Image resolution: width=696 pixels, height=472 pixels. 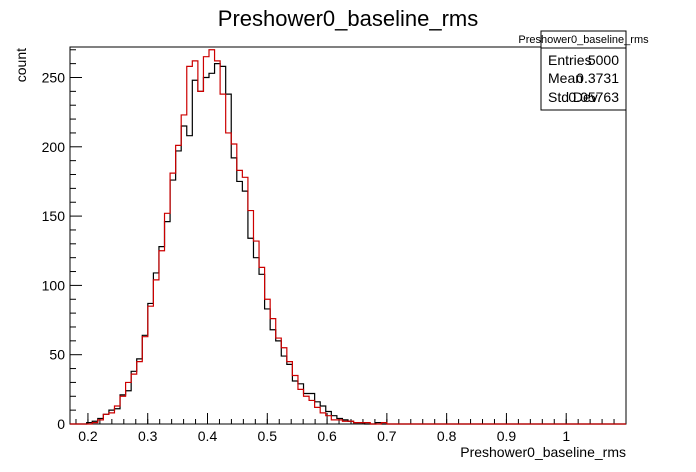 What do you see at coordinates (387, 436) in the screenshot?
I see `x-tick-label: 0.7` at bounding box center [387, 436].